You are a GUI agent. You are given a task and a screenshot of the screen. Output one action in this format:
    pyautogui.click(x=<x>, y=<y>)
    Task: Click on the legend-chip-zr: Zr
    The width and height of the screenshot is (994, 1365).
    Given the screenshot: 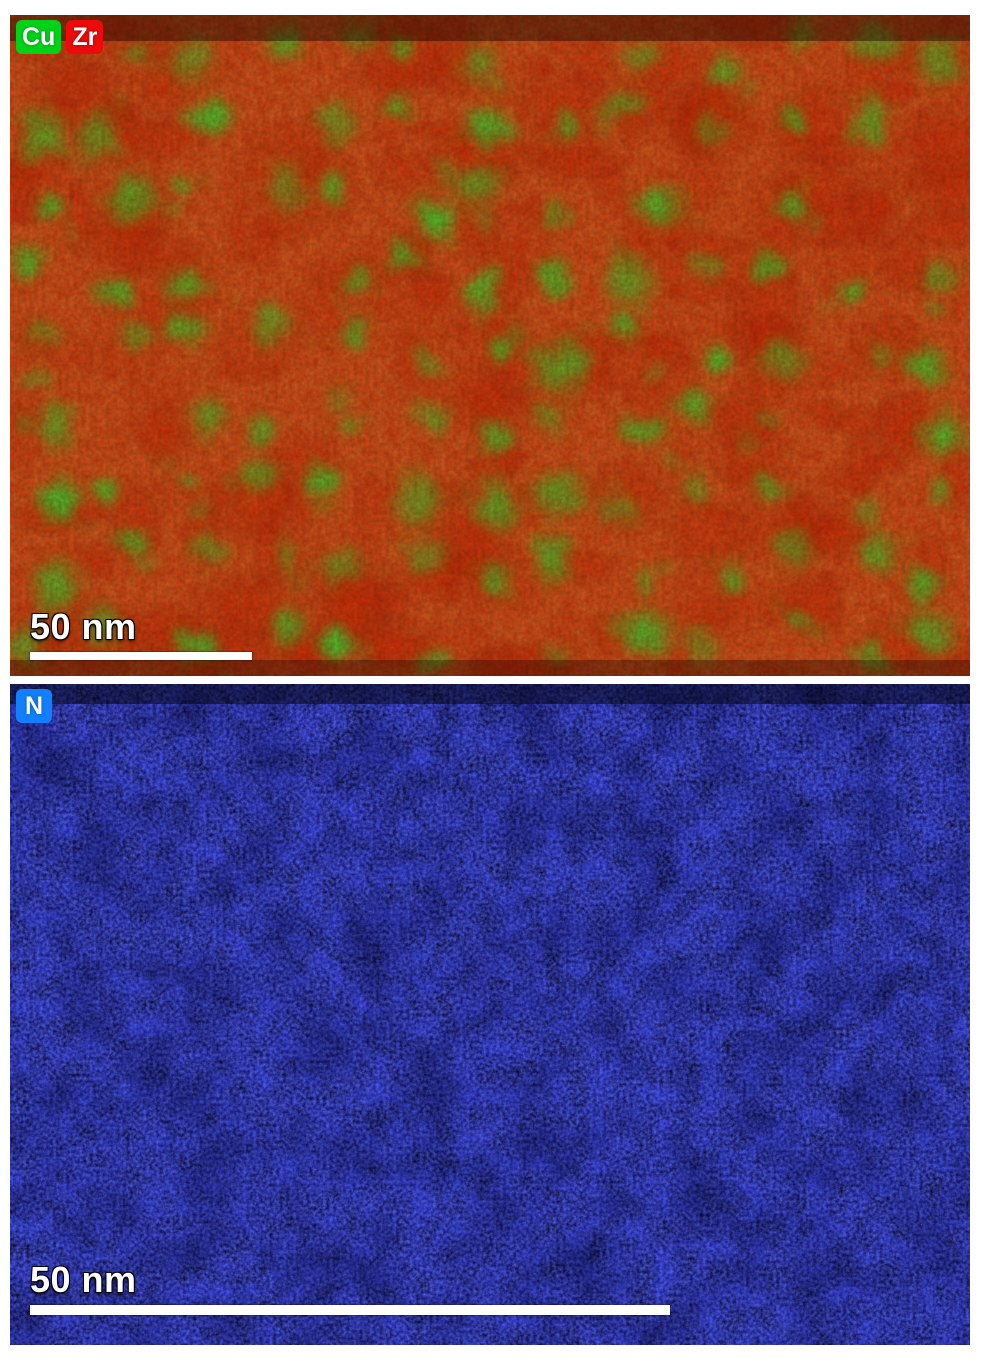 What is the action you would take?
    pyautogui.click(x=85, y=37)
    